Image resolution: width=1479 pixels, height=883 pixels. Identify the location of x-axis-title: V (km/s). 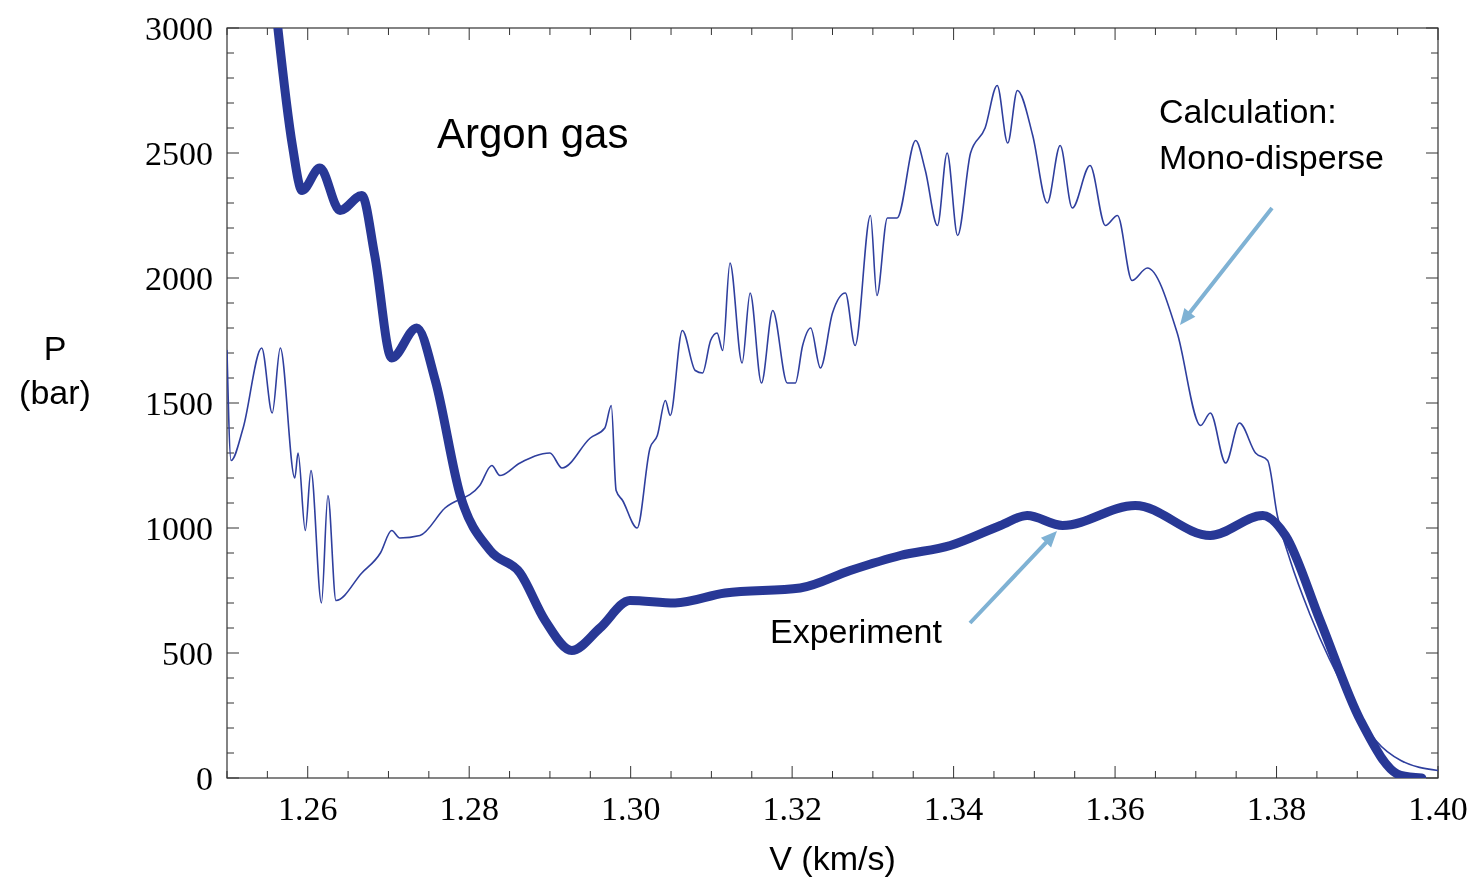
(832, 858).